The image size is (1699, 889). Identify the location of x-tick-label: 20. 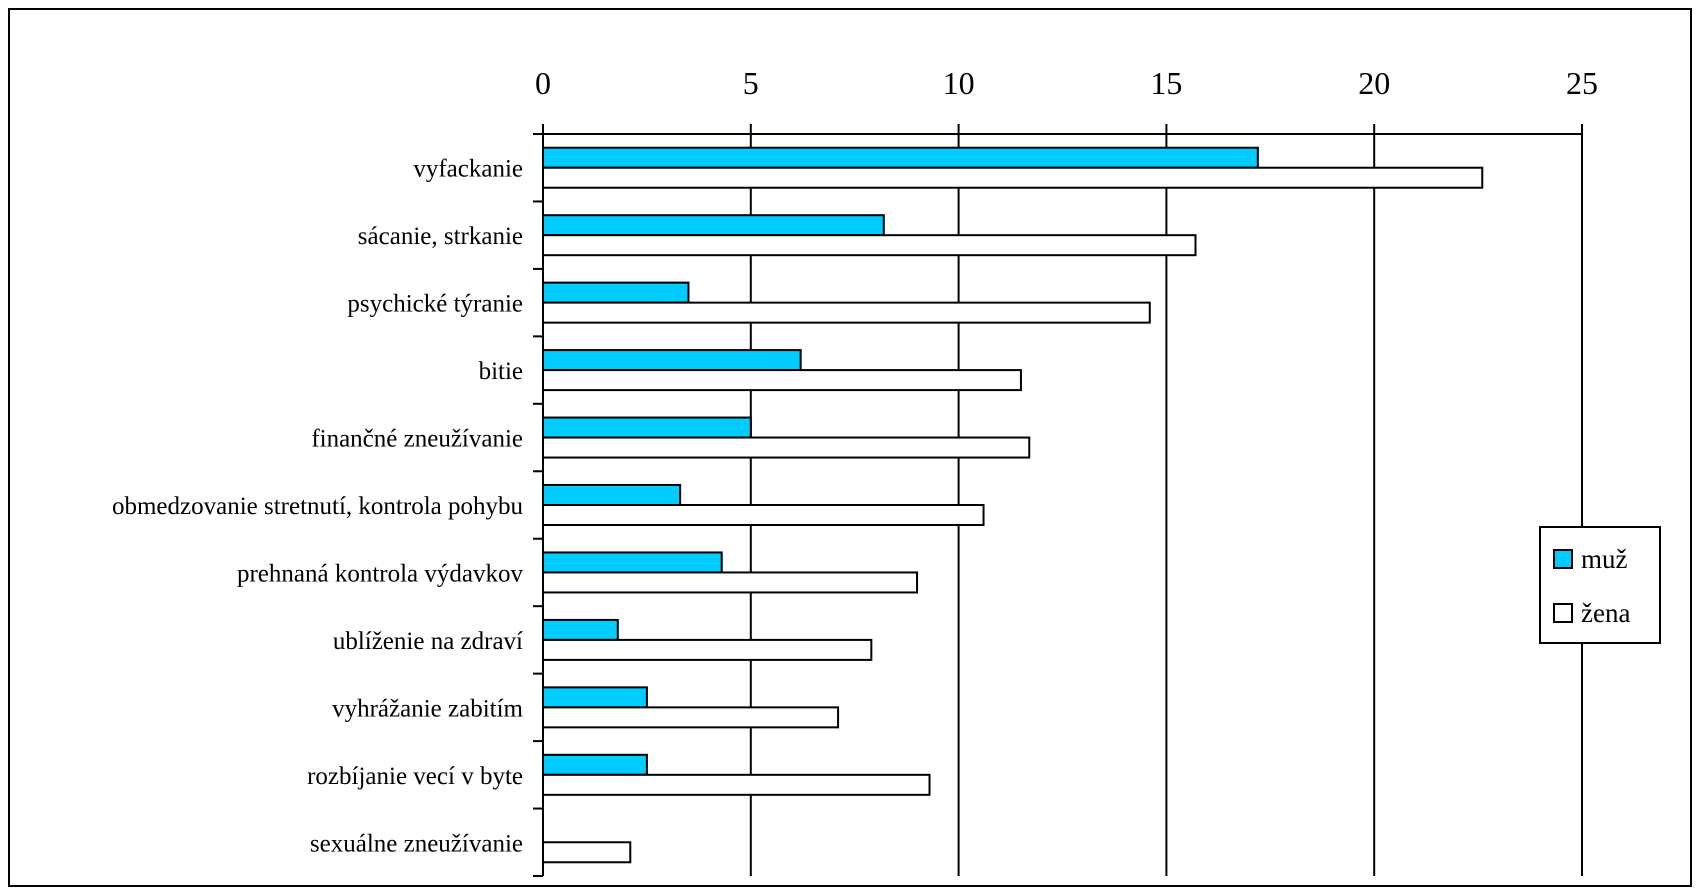
(1374, 83).